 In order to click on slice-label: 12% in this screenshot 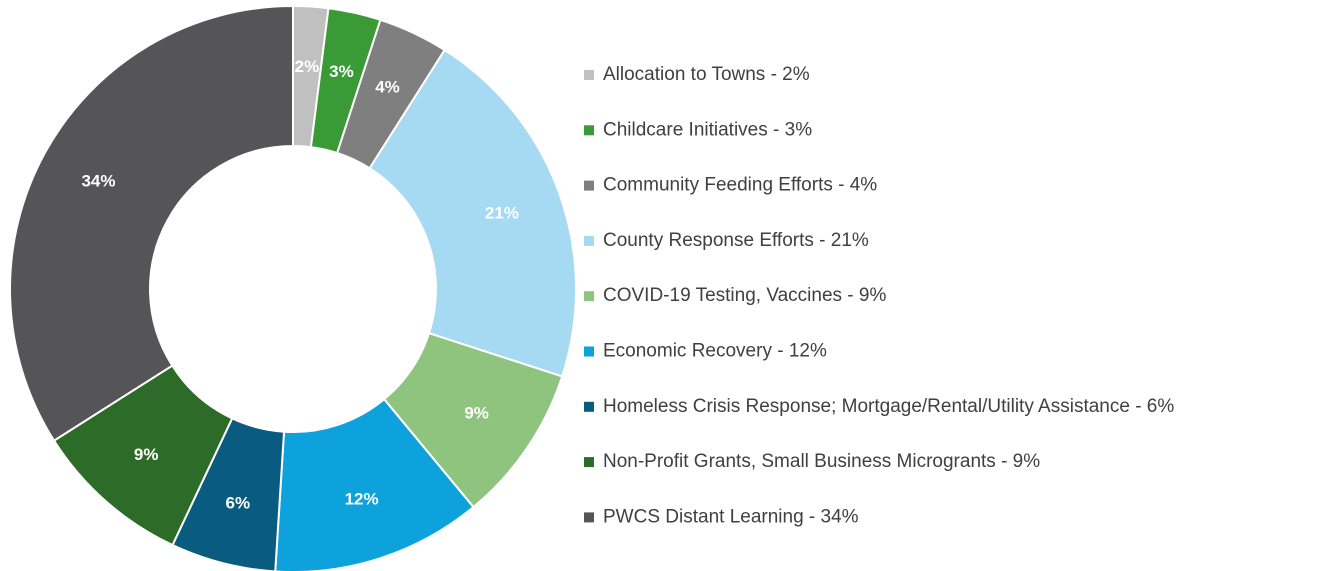, I will do `click(362, 499)`.